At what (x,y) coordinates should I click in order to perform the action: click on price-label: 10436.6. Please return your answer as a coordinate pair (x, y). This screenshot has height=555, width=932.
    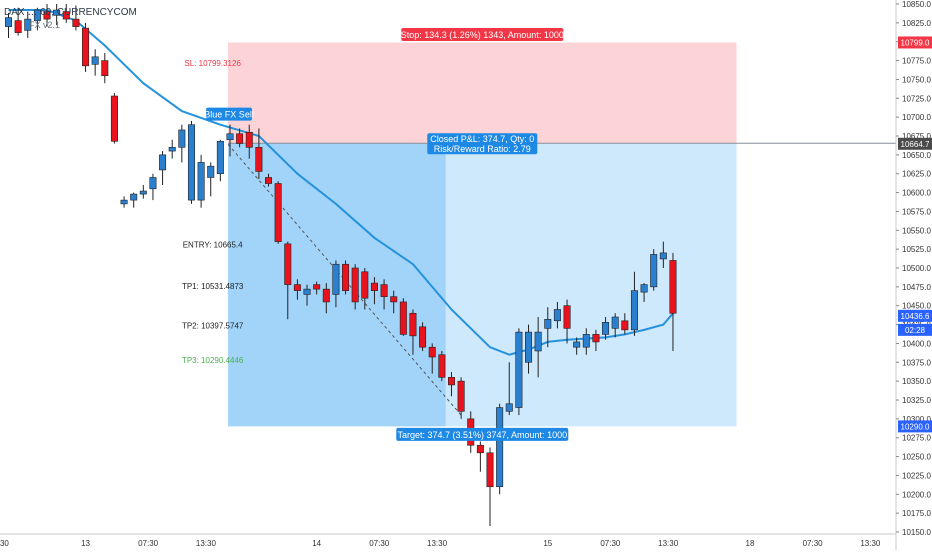
    Looking at the image, I should click on (915, 315).